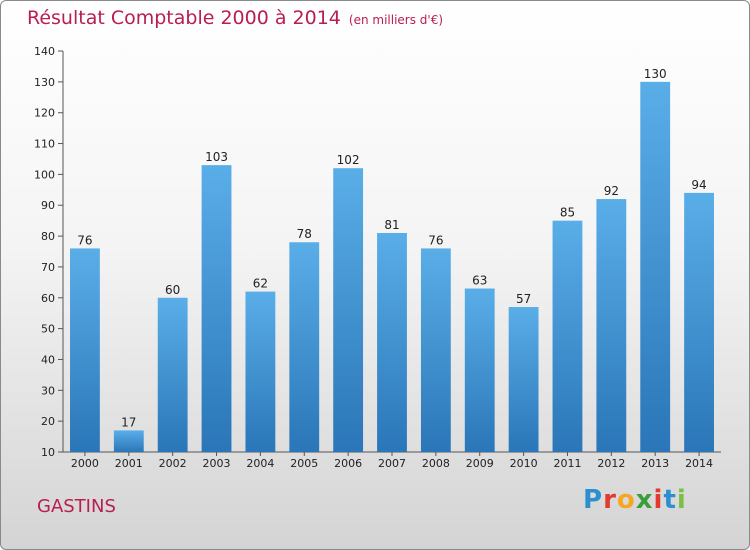 The width and height of the screenshot is (750, 550). I want to click on x-tick-label: 2009, so click(480, 463).